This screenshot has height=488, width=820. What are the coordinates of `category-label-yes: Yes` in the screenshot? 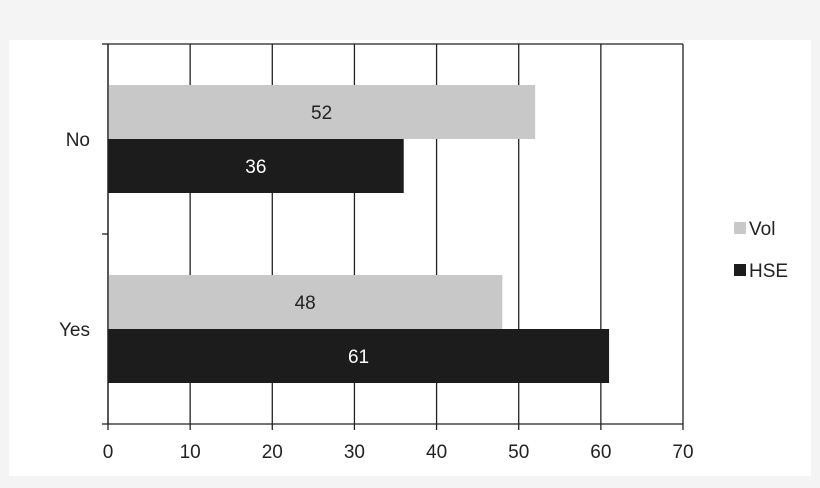 It's located at (74, 330).